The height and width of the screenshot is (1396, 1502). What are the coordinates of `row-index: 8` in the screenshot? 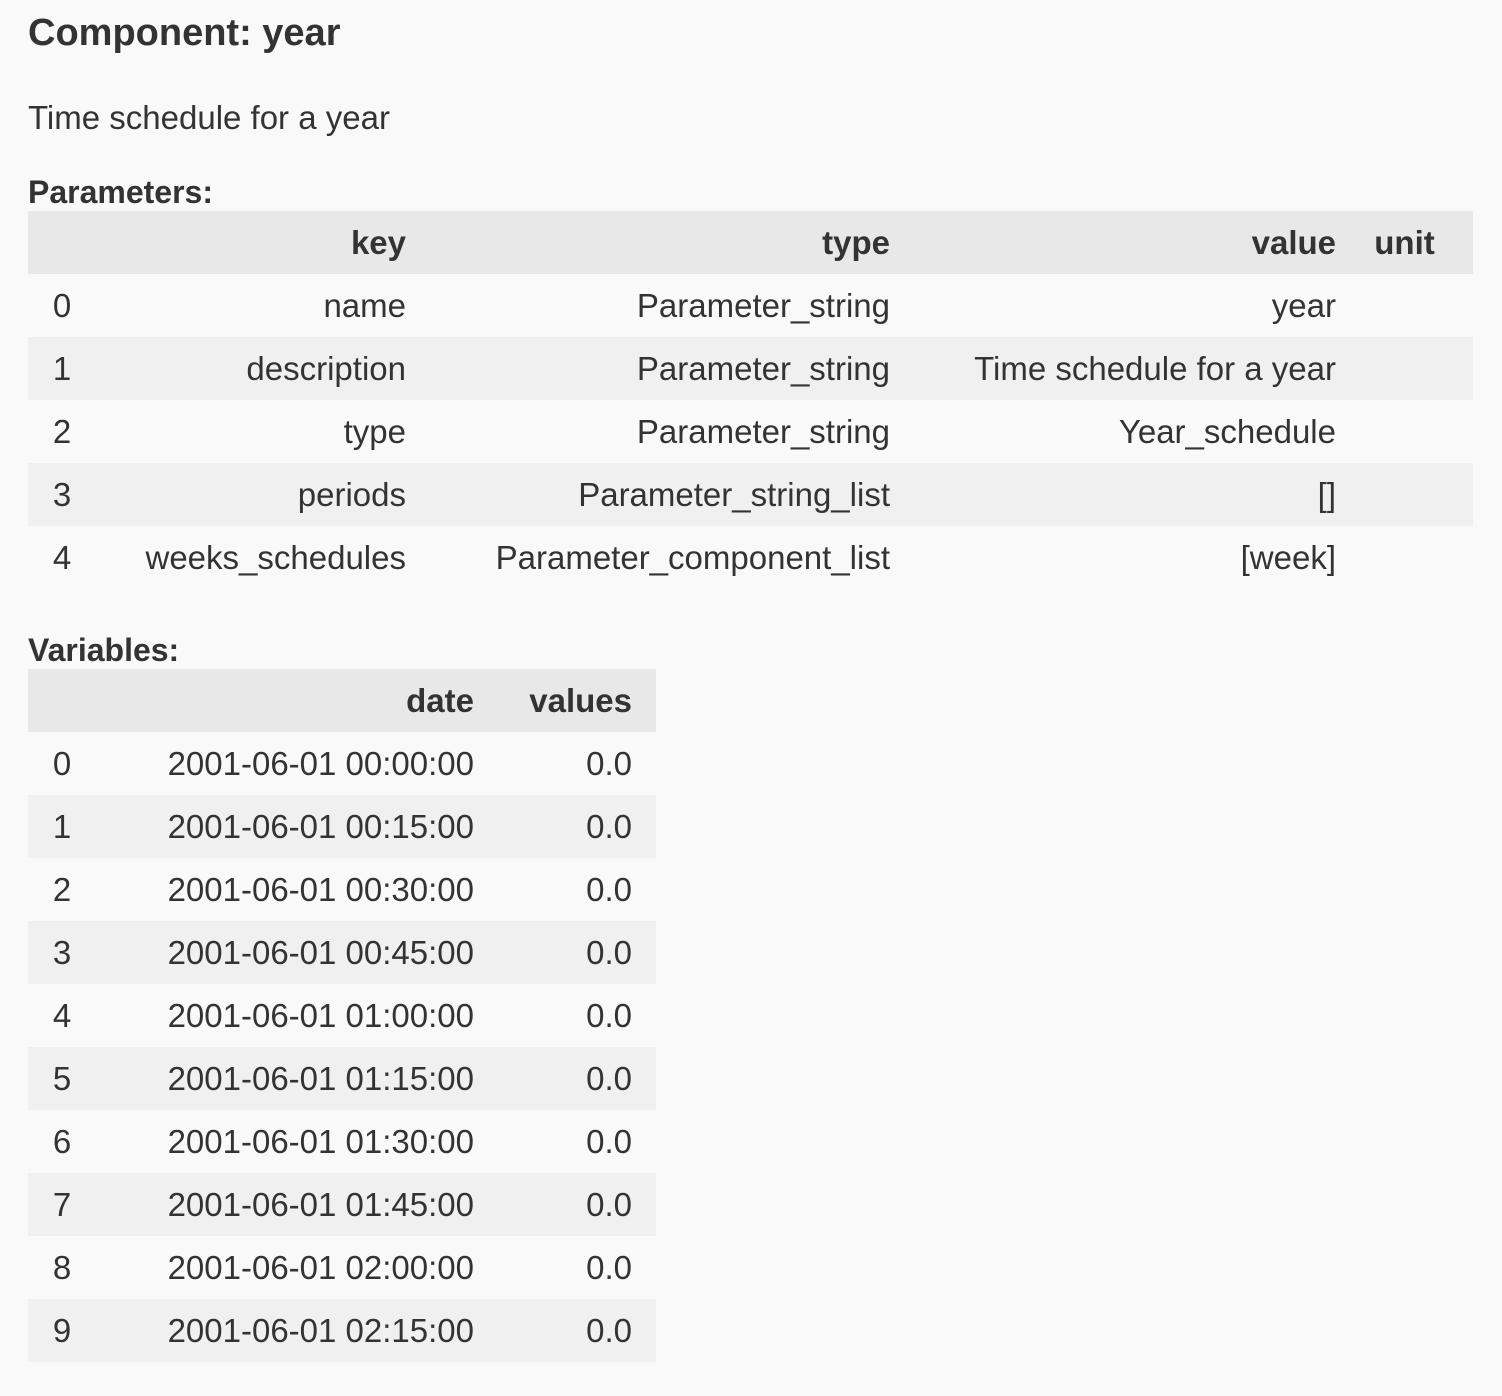 It's located at (62, 1267).